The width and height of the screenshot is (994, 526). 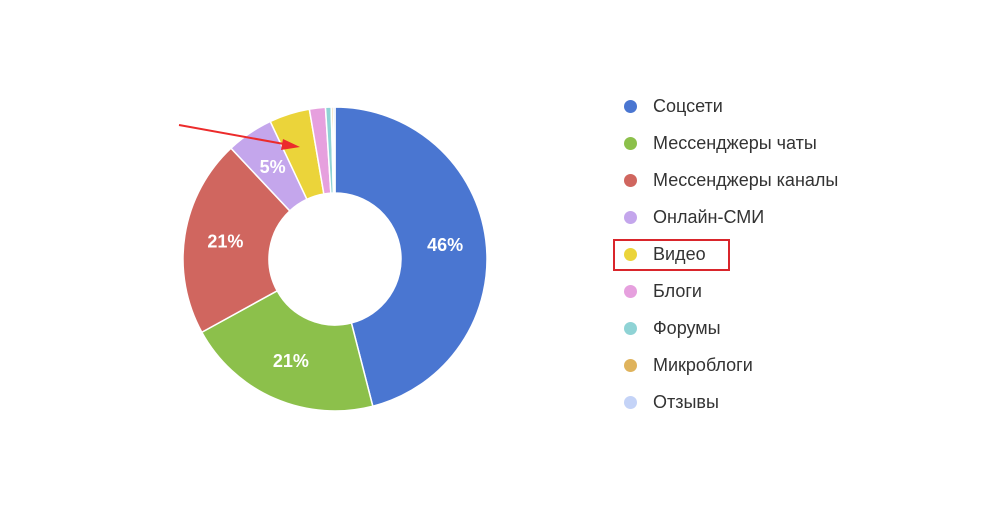 What do you see at coordinates (709, 217) in the screenshot?
I see `legend-label: Онлайн-СМИ` at bounding box center [709, 217].